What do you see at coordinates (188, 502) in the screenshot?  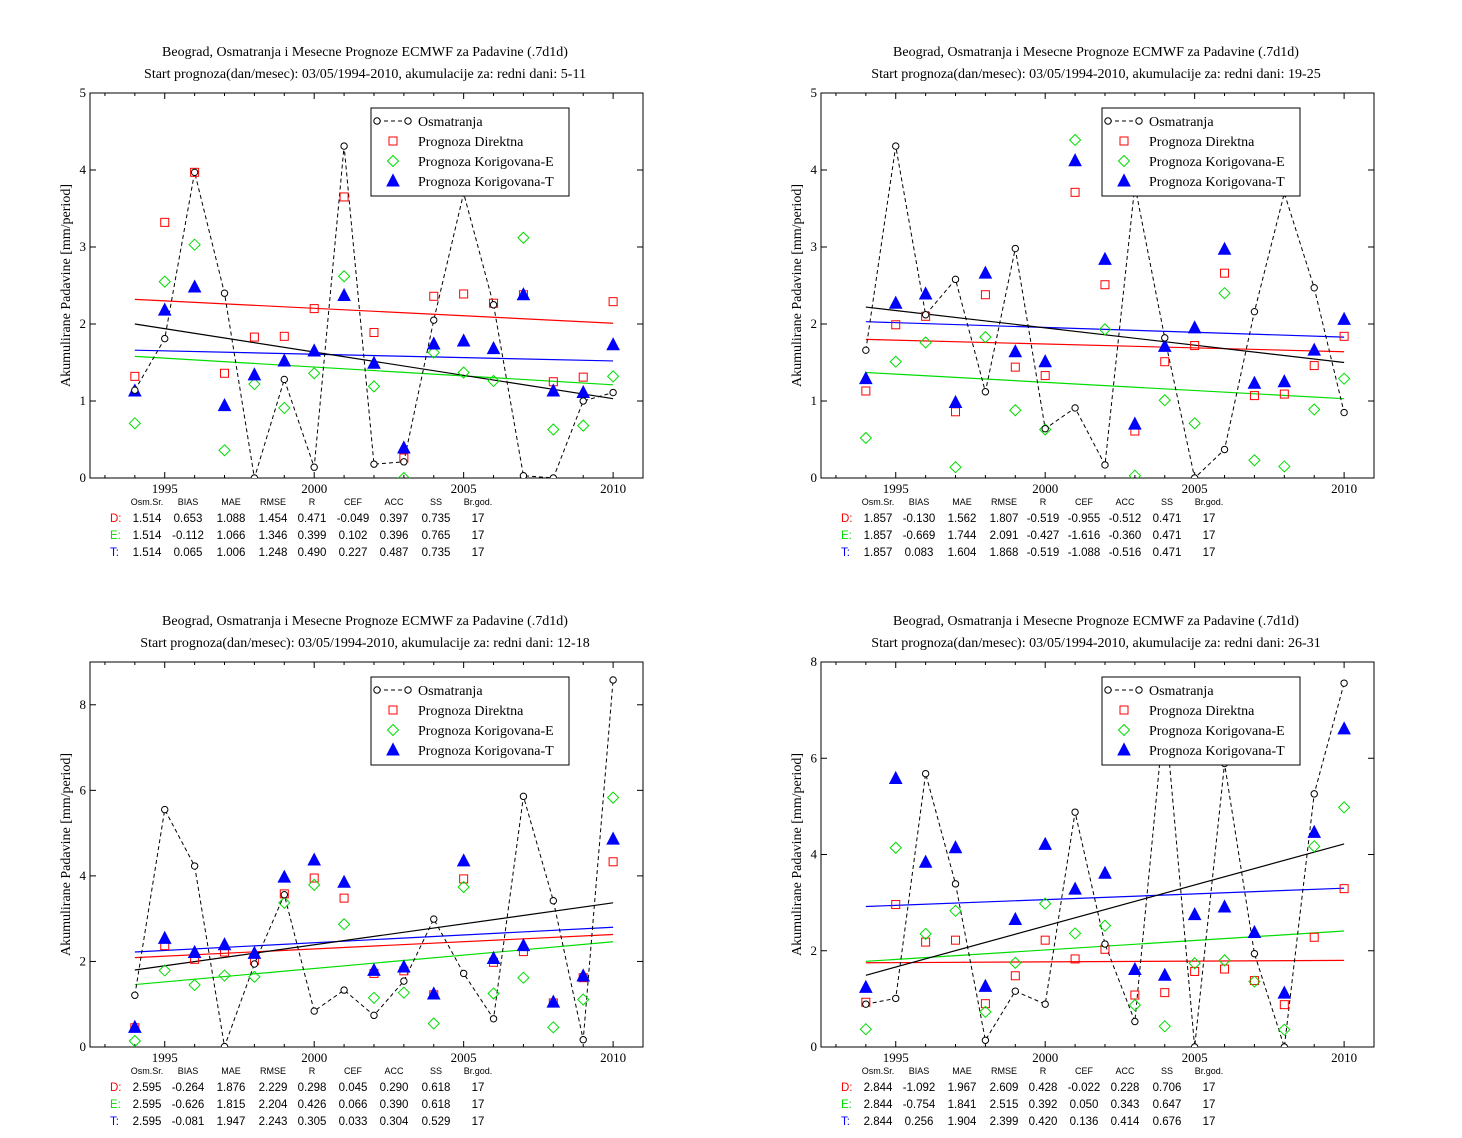 I see `stats-header-cell: BIAS` at bounding box center [188, 502].